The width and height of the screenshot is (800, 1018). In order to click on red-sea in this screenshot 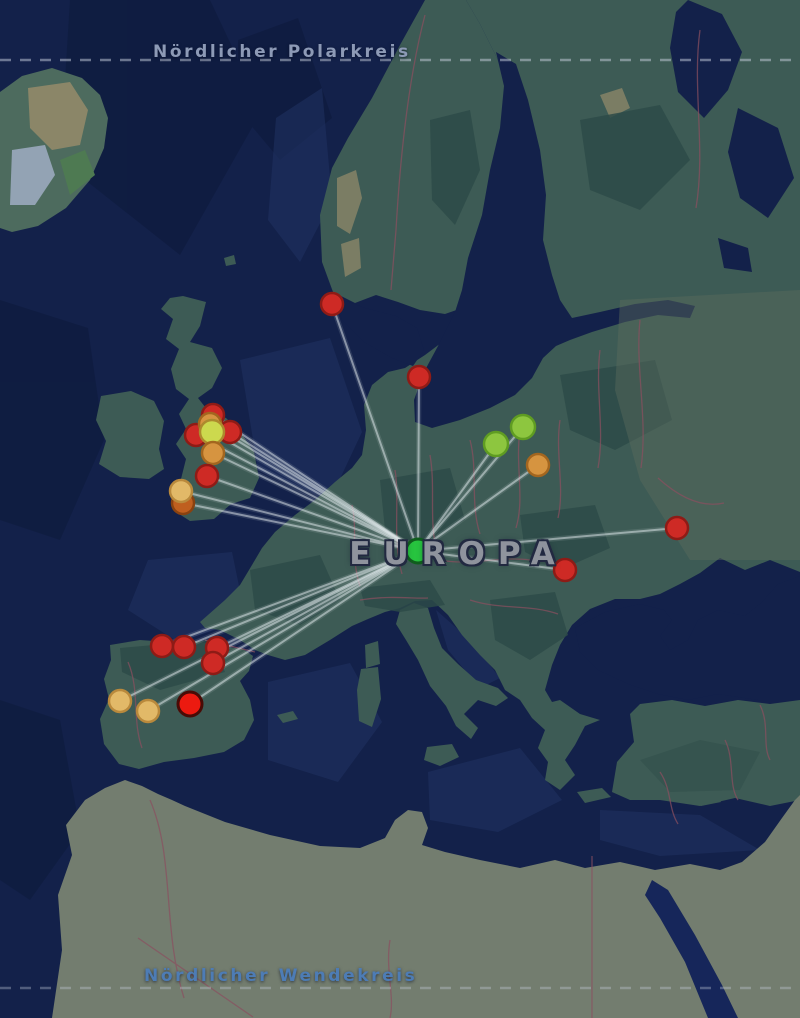, I will do `click(691, 949)`.